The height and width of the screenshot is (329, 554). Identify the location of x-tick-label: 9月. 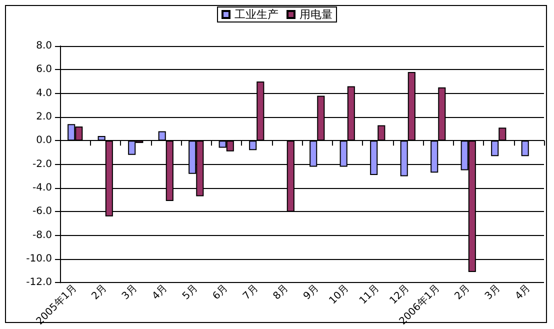
(312, 292).